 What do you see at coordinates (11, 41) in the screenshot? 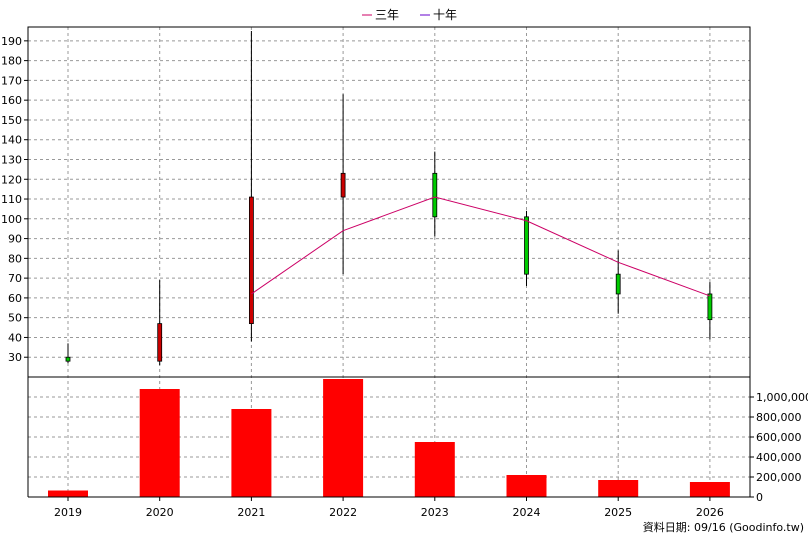
I see `price-tick-label: 190` at bounding box center [11, 41].